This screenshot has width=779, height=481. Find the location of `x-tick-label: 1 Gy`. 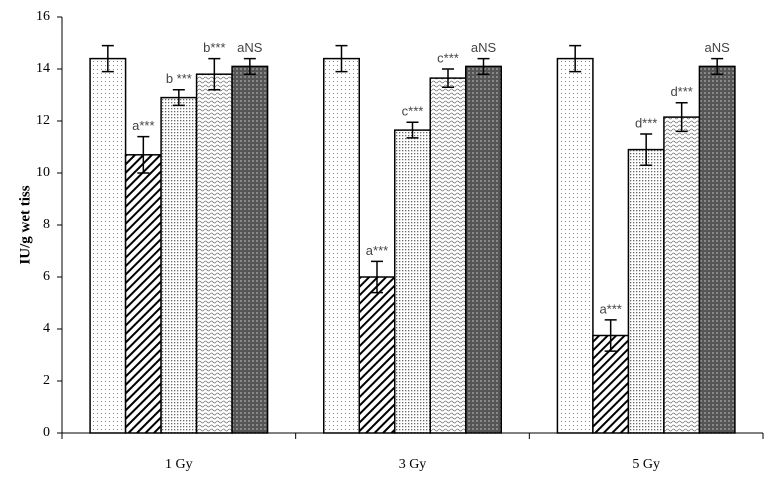

x-tick-label: 1 Gy is located at coordinates (179, 464).